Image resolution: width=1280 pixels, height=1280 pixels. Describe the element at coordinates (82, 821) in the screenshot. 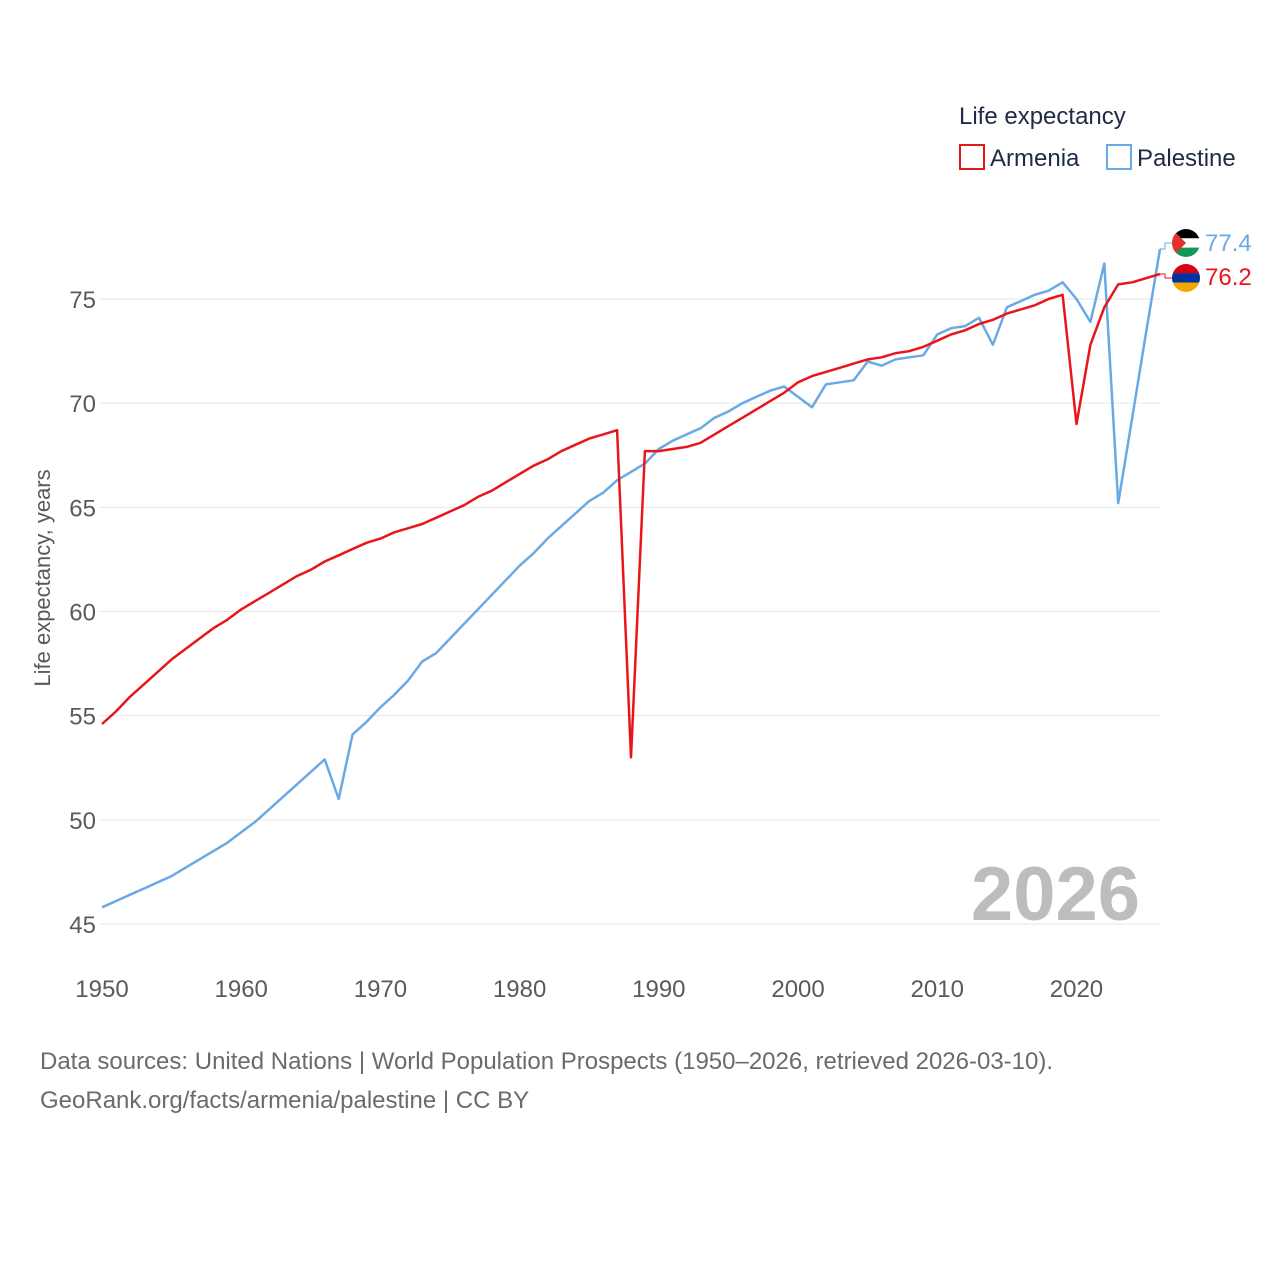

I see `y-tick-label-50: 50` at that location.